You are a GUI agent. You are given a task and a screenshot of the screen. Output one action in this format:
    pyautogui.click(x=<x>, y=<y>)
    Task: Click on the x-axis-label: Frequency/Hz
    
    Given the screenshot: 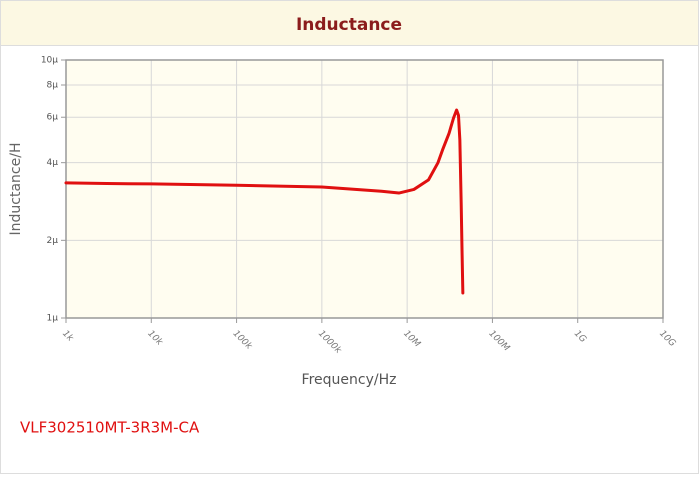 What is the action you would take?
    pyautogui.click(x=349, y=380)
    